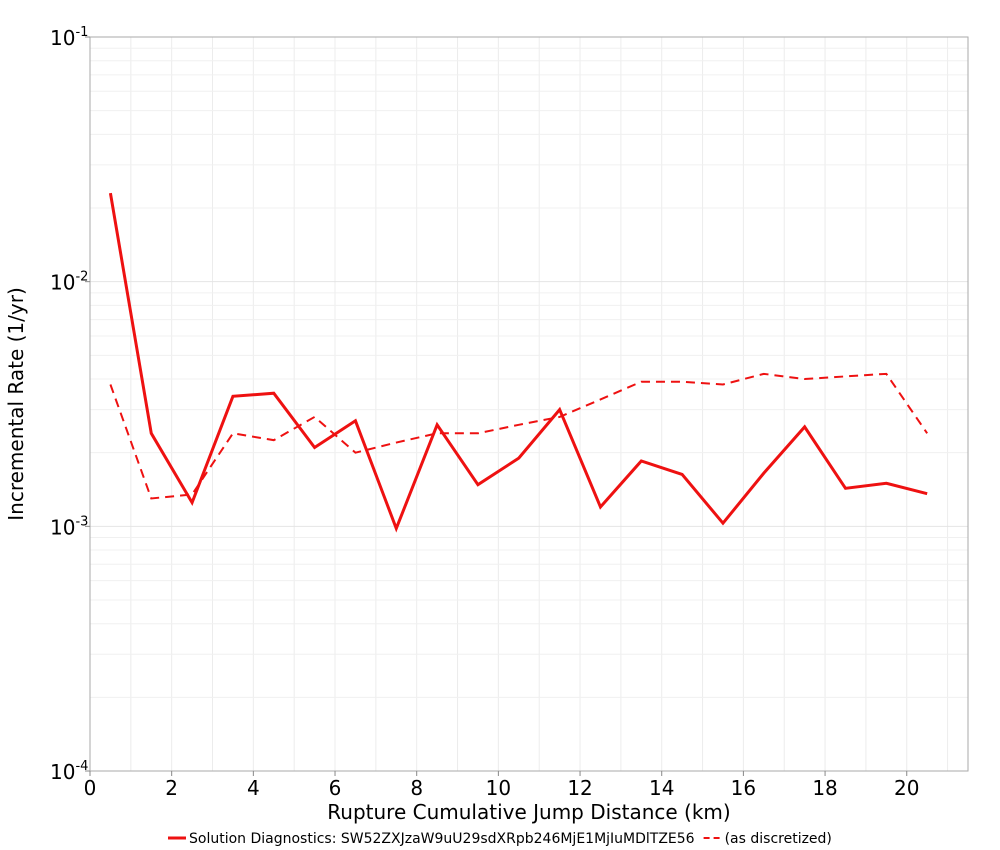 The width and height of the screenshot is (1000, 850). I want to click on x-axis-label: Rupture Cumulative Jump Distance (km), so click(528, 812).